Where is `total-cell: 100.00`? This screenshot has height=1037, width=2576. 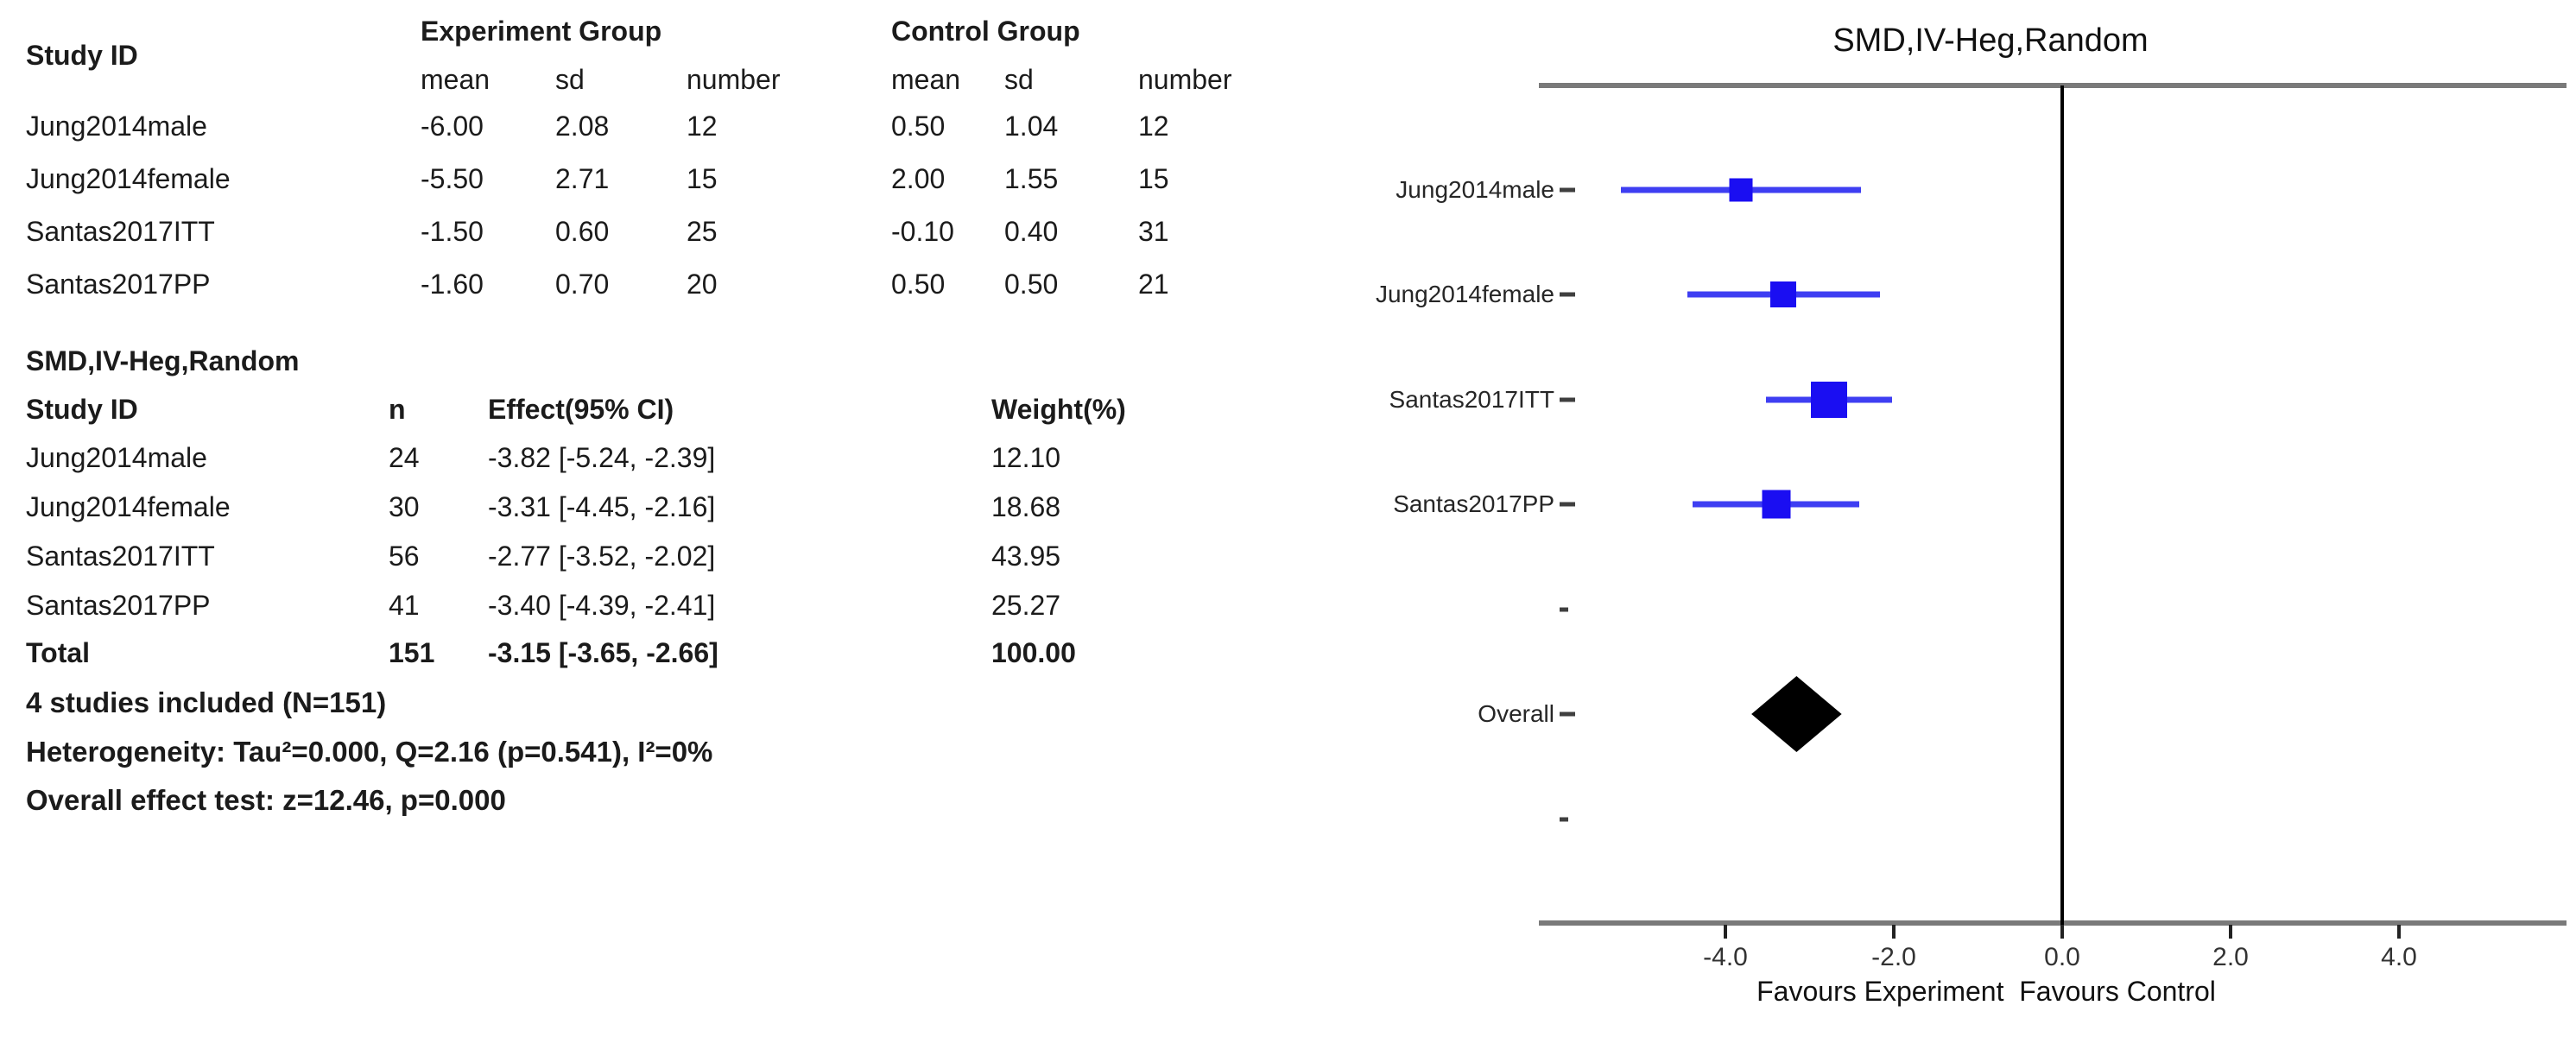 total-cell: 100.00 is located at coordinates (1033, 652).